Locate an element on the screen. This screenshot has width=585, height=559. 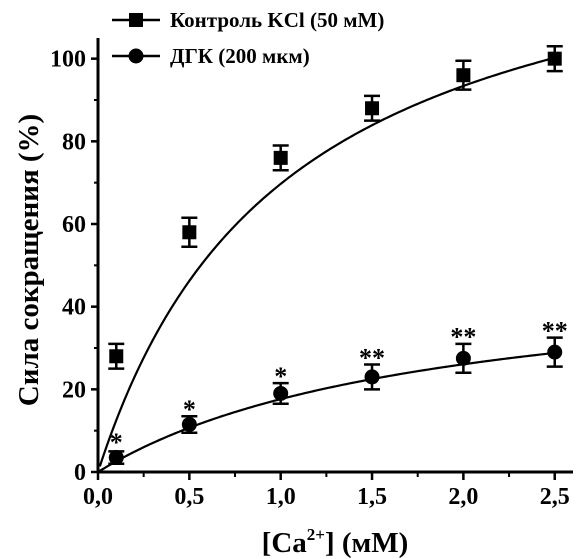
legend-label-control: Контроль KCl (50 мМ) is located at coordinates (277, 20).